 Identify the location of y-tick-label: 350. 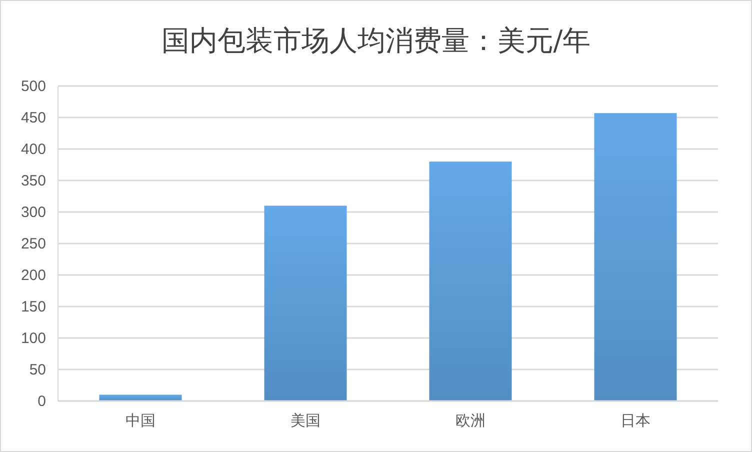
(33, 181).